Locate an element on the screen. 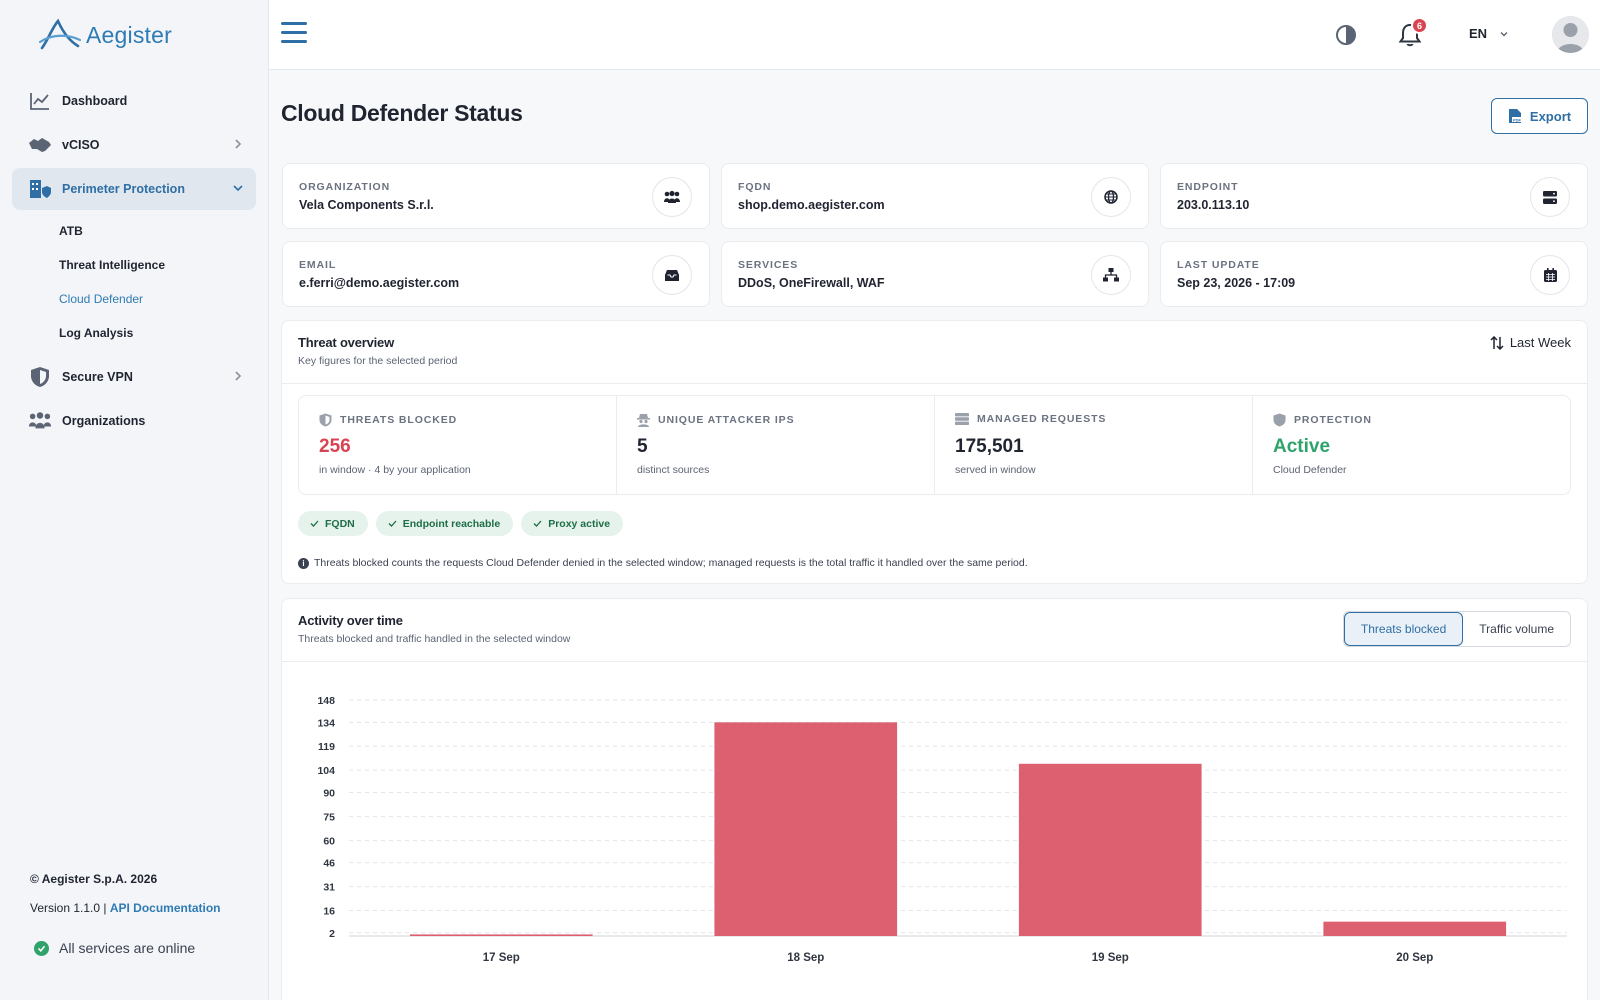  badge-label: Proxy active is located at coordinates (579, 523).